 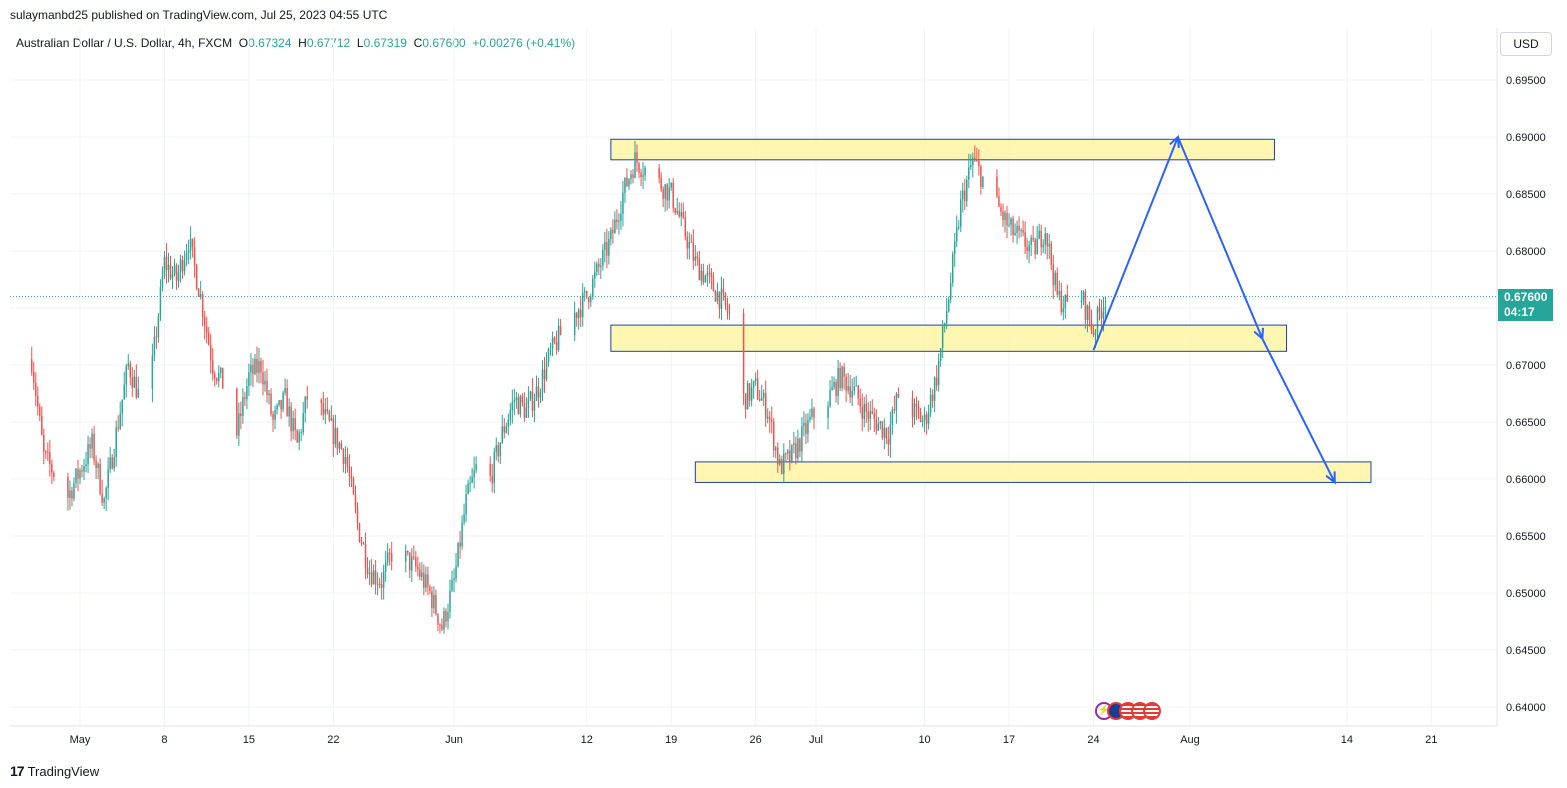 I want to click on time-tick-label: 15, so click(x=249, y=740).